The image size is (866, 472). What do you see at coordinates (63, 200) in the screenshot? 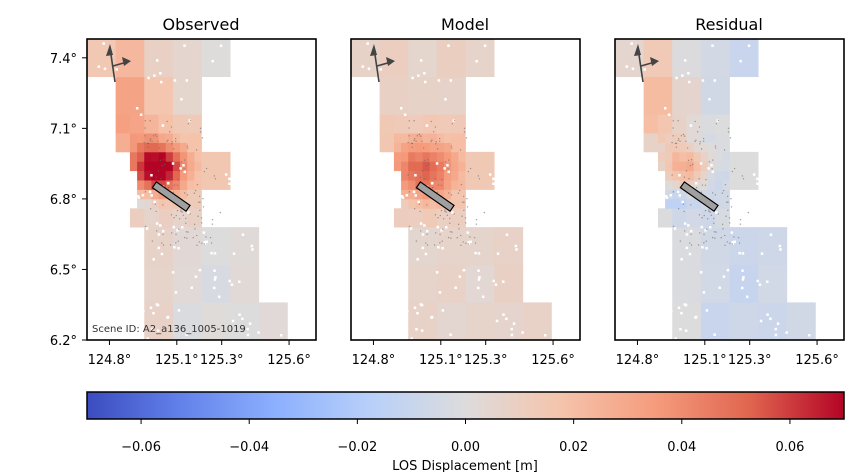
I see `y-tick-label: 6.8°` at bounding box center [63, 200].